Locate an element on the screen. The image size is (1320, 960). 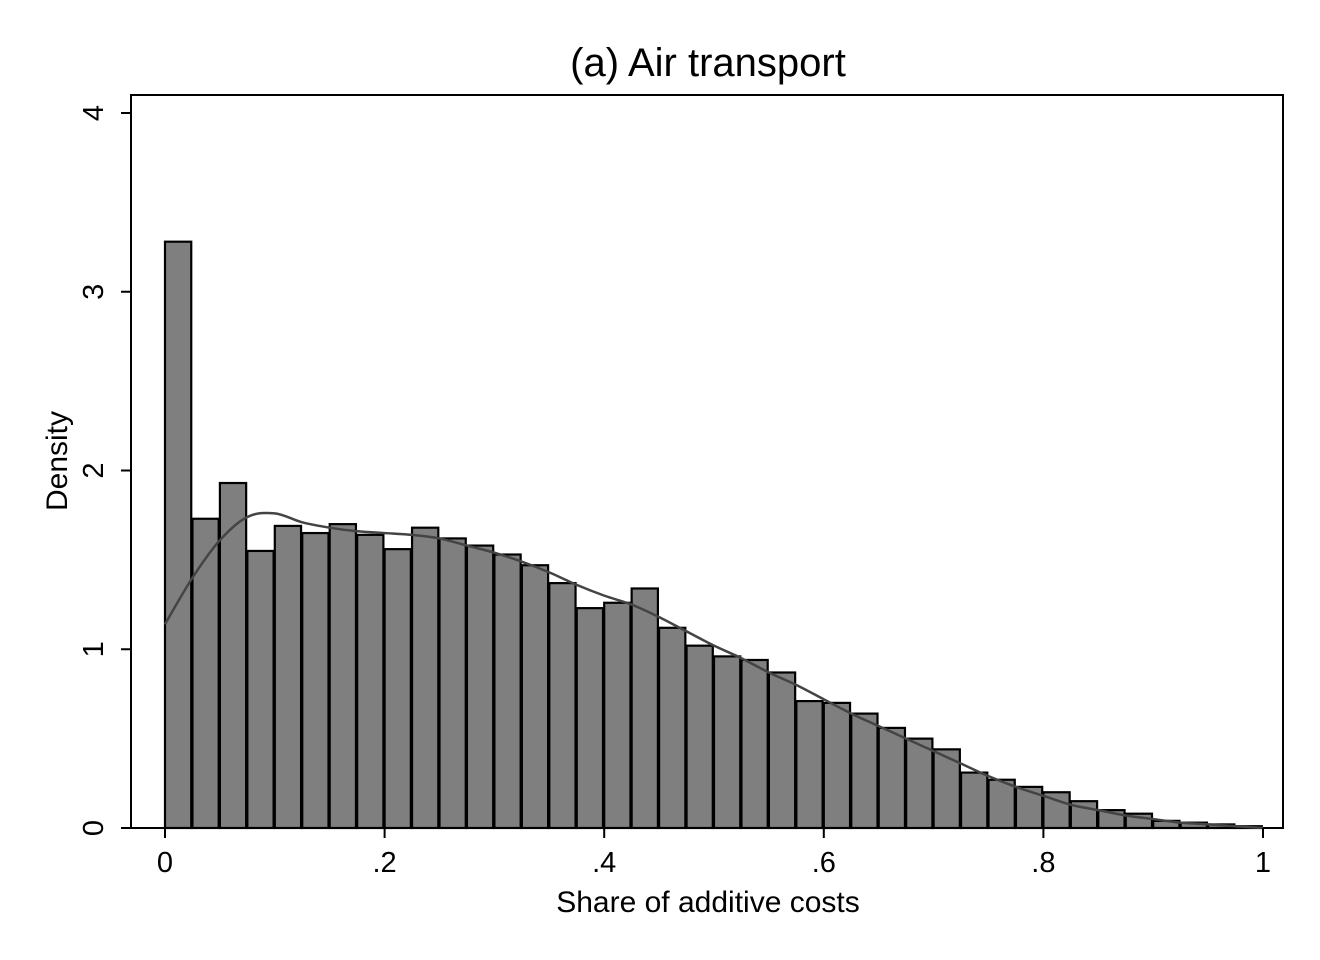
chart-title: (a) Air transport is located at coordinates (708, 63).